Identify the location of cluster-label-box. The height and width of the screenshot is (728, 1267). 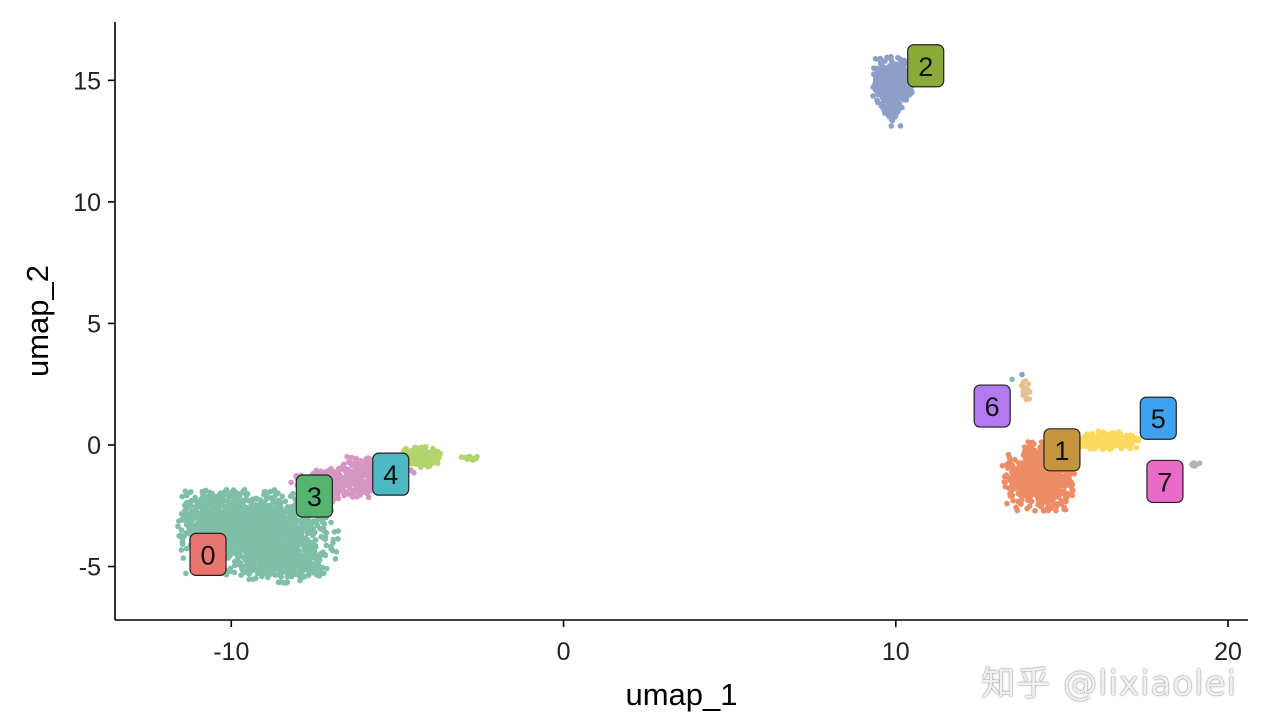
(1062, 450).